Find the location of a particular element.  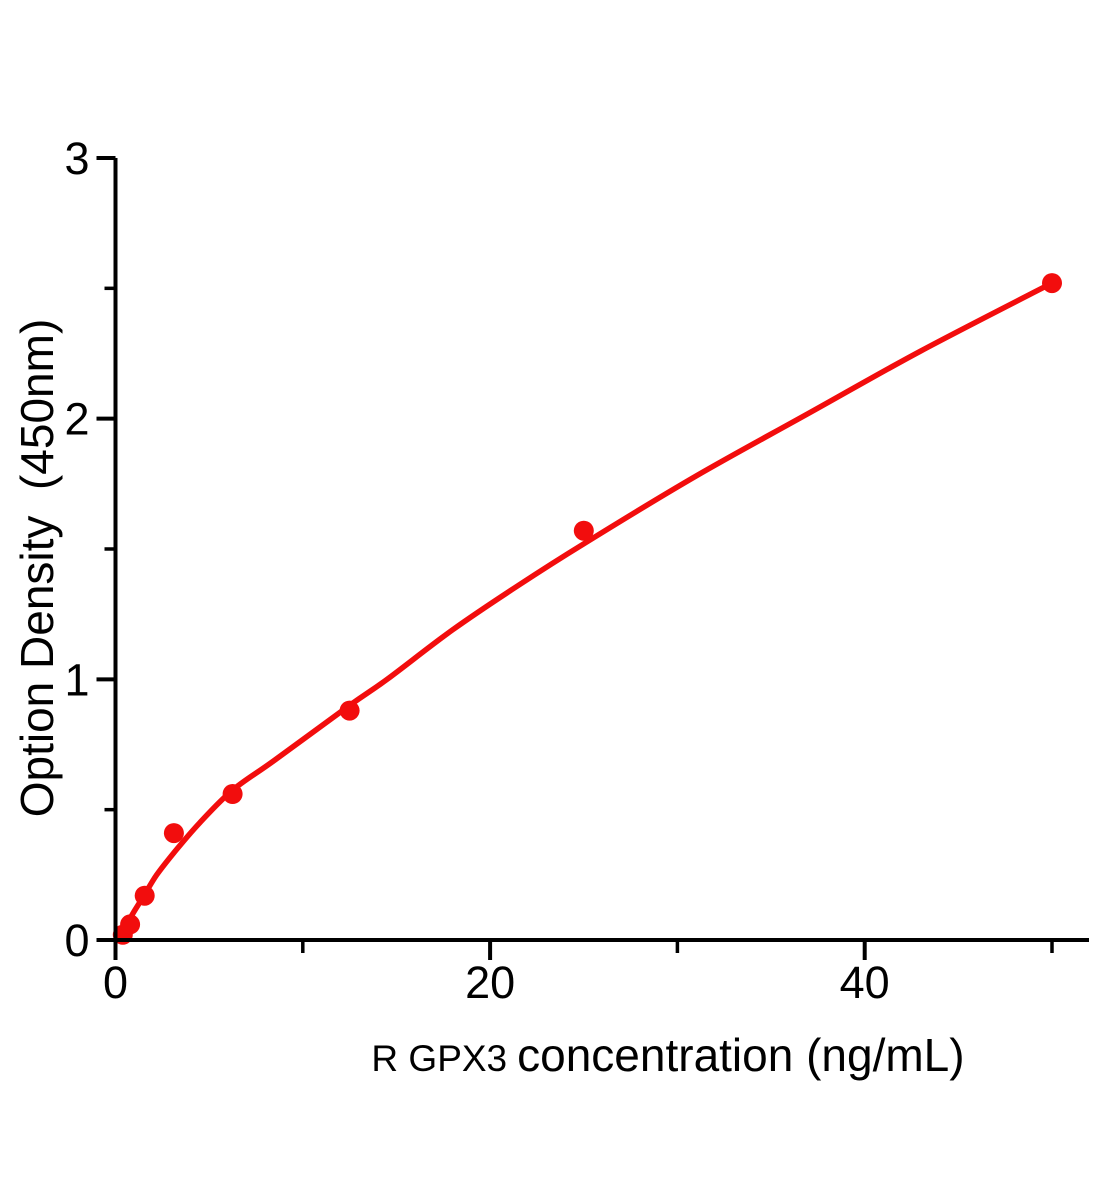

x-tick-label: 0 is located at coordinates (115, 982).